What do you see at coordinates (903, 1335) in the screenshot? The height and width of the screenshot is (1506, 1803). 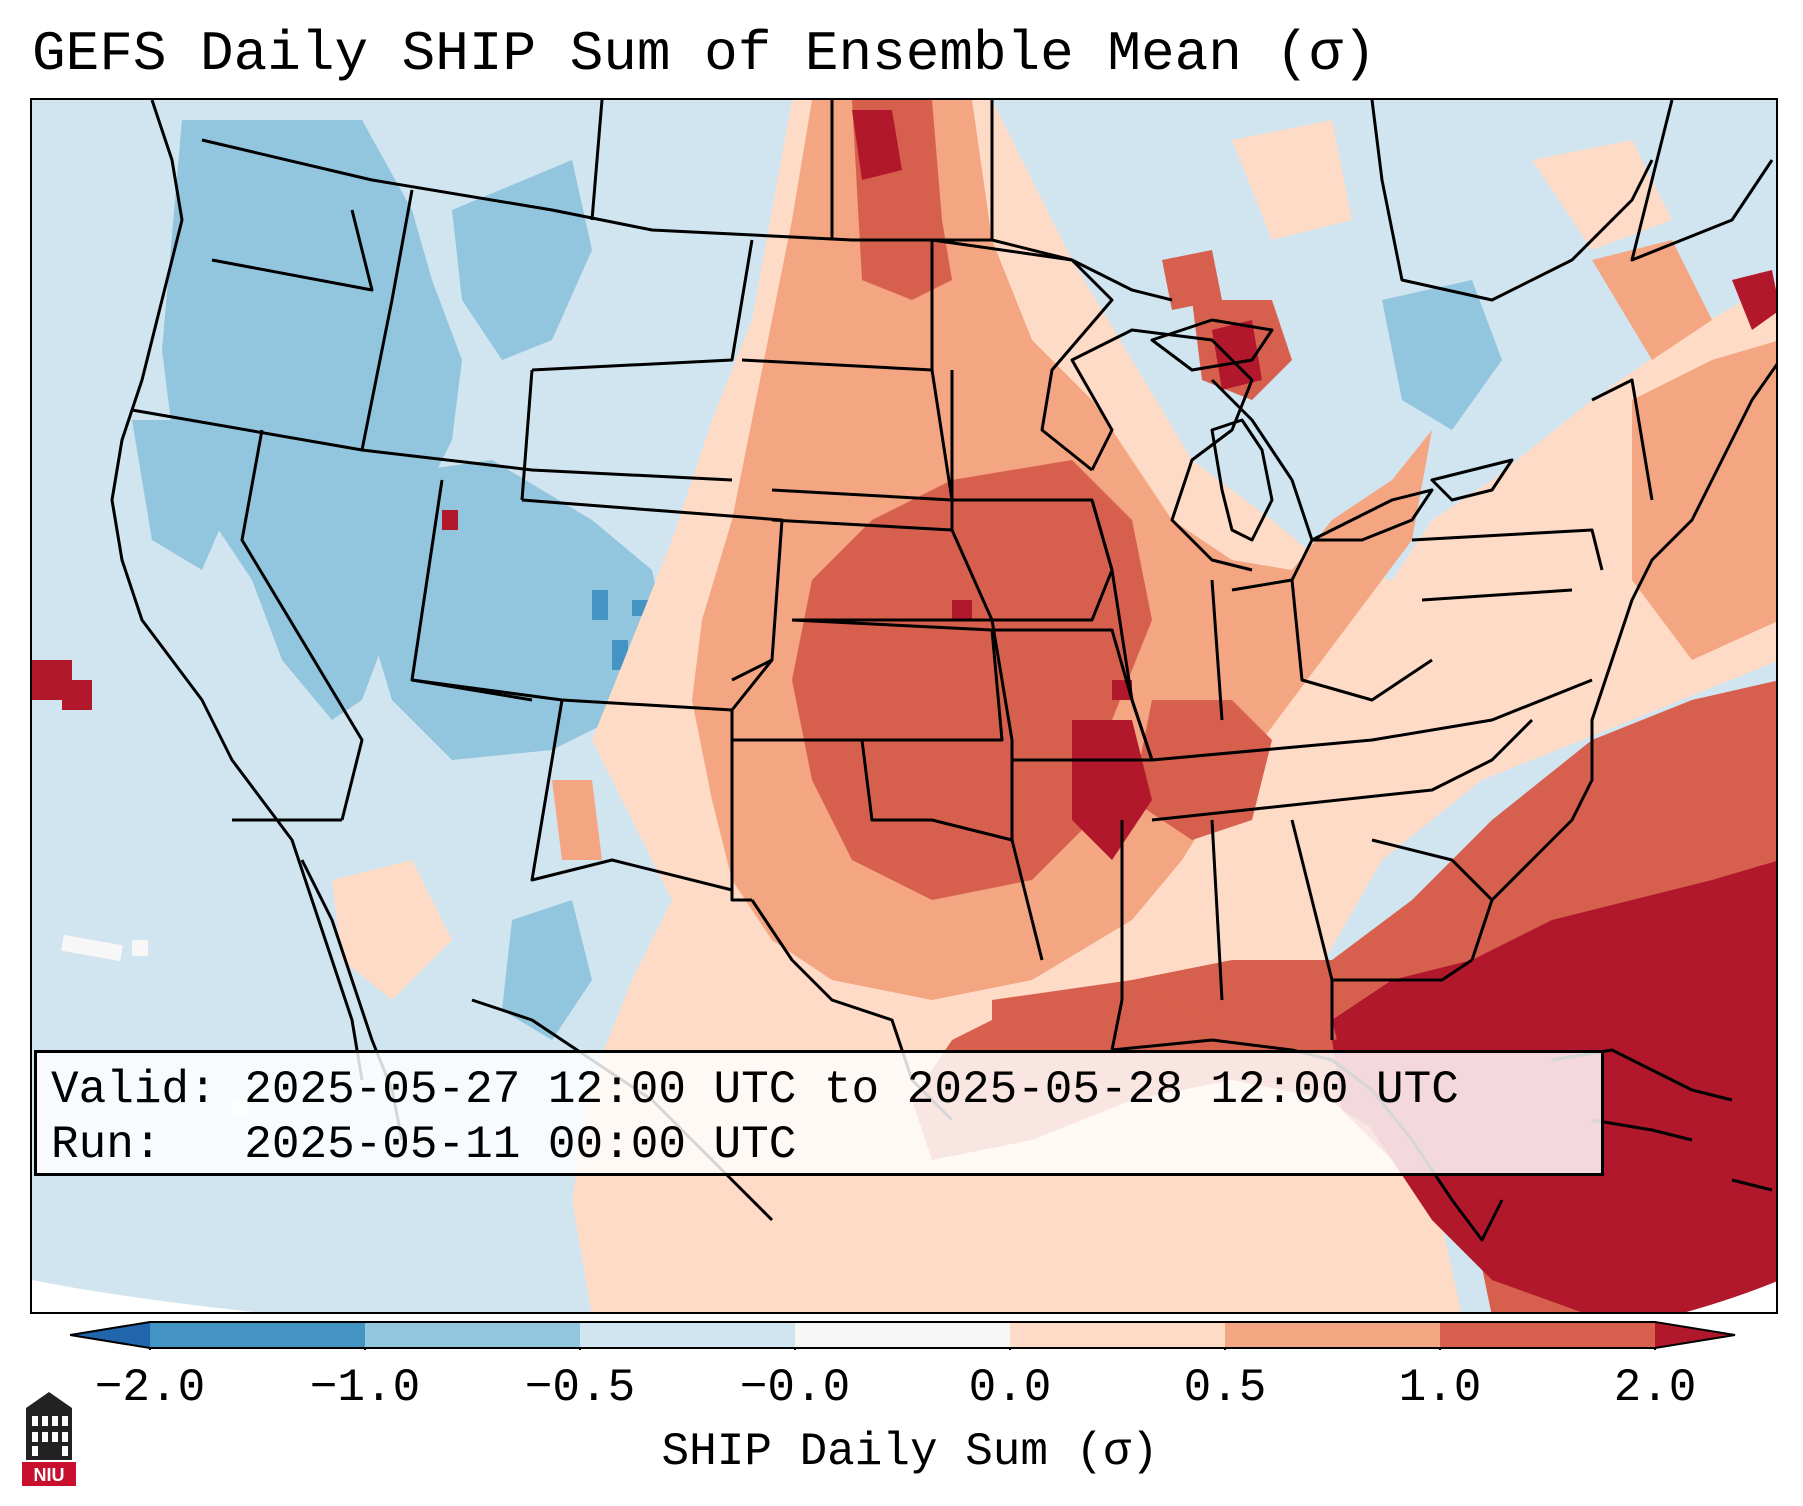 I see `colorbar` at bounding box center [903, 1335].